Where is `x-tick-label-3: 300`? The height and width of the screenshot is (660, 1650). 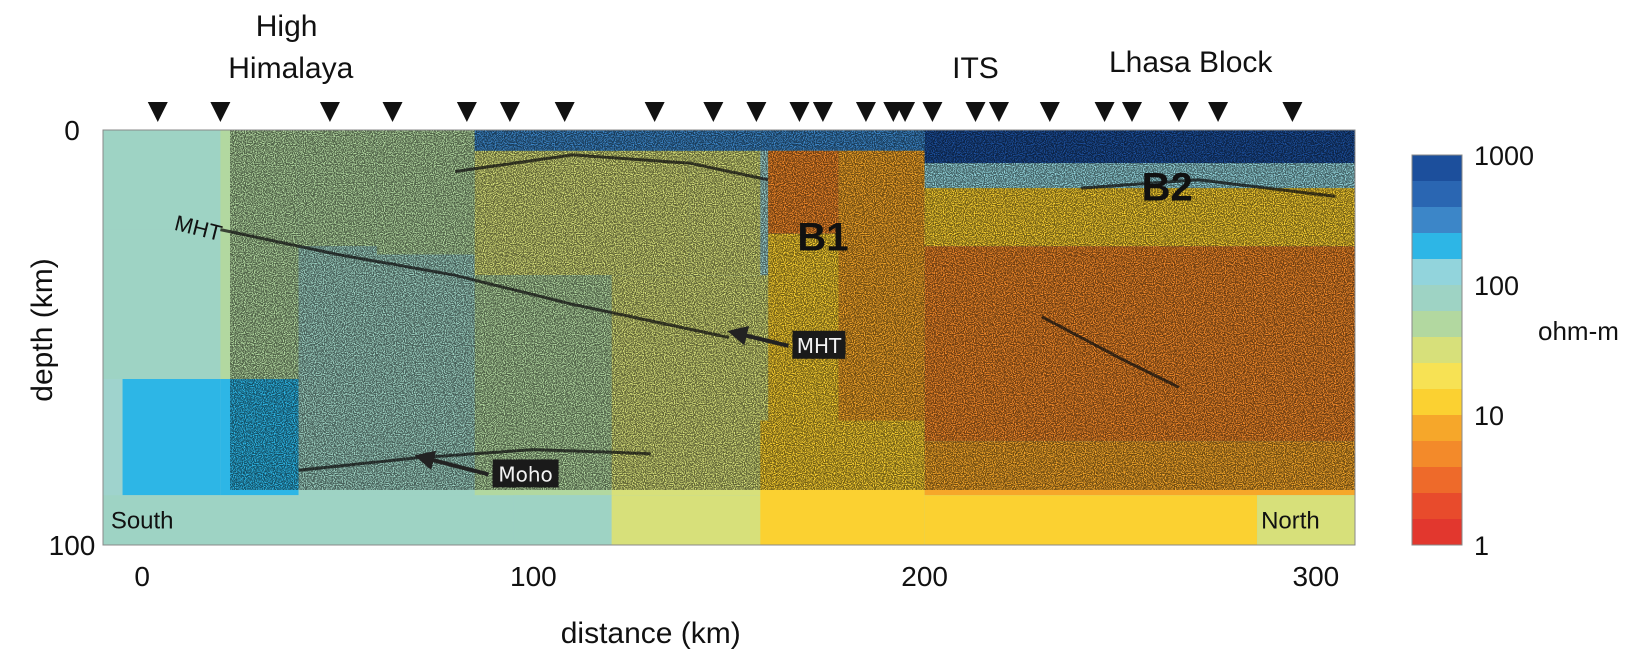 x-tick-label-3: 300 is located at coordinates (1316, 576).